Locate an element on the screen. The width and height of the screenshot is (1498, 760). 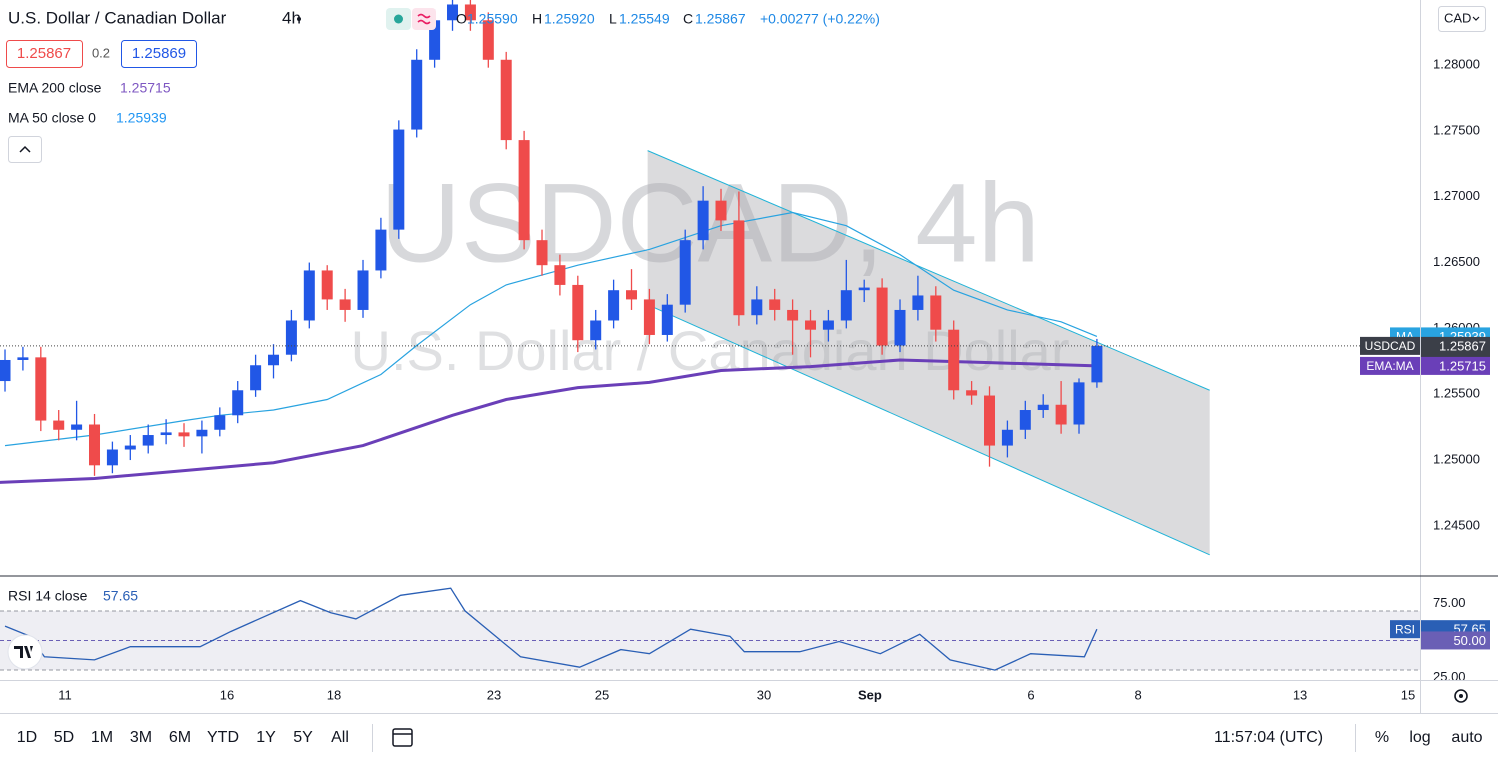
y-tick-label: 1.27500 is located at coordinates (1456, 129).